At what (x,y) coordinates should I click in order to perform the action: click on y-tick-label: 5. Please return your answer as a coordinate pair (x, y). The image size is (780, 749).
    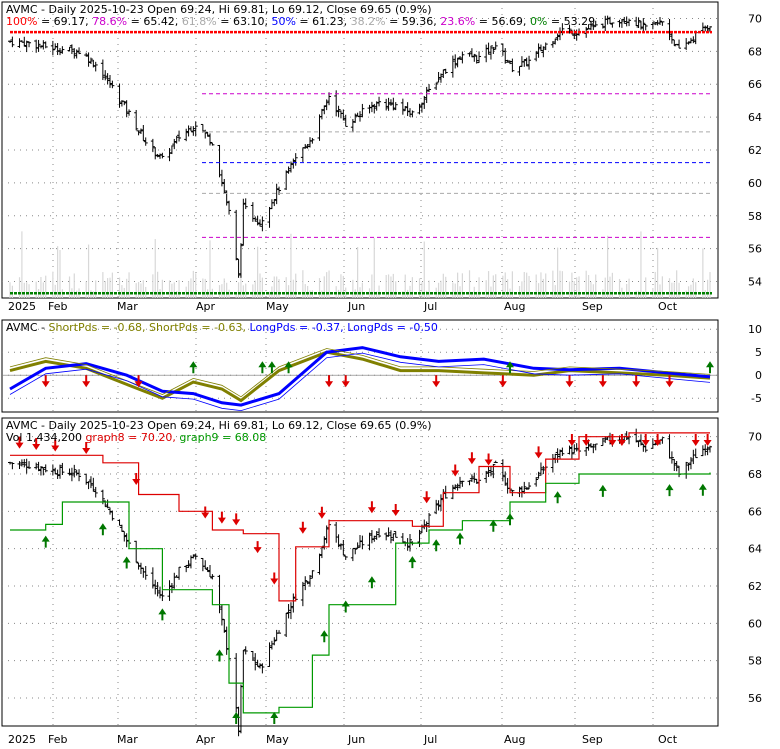
    Looking at the image, I should click on (758, 352).